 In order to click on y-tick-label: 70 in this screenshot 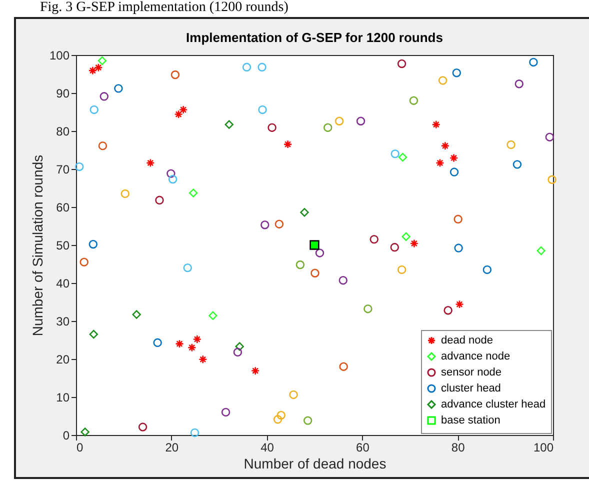, I will do `click(63, 169)`.